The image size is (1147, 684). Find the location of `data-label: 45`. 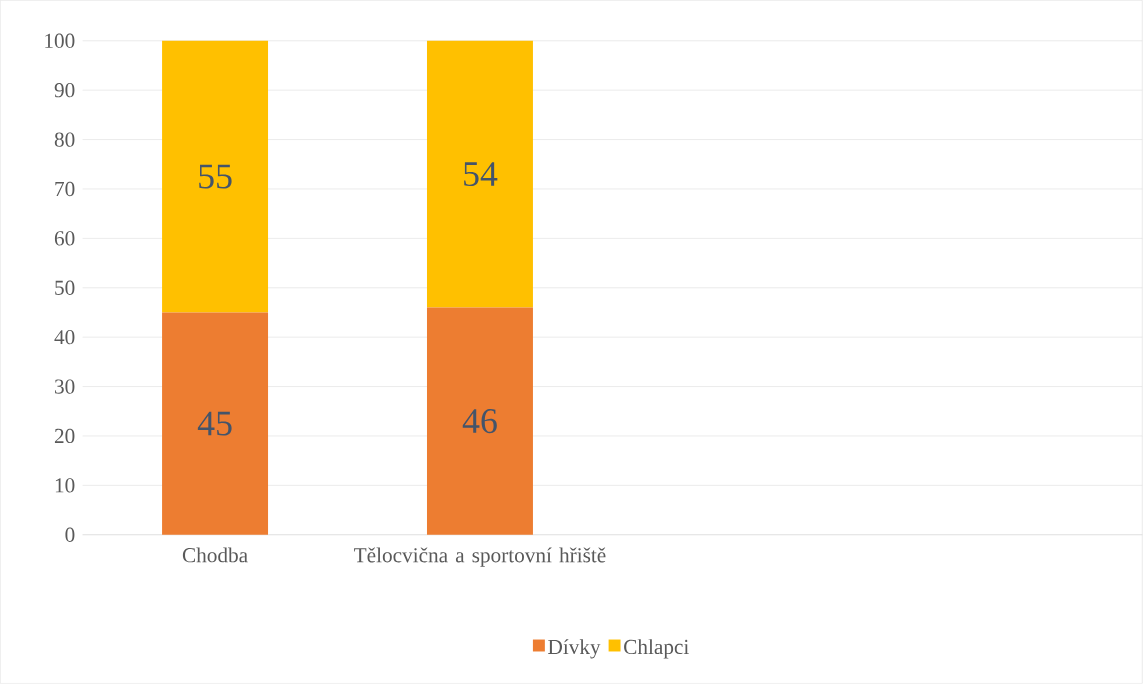

data-label: 45 is located at coordinates (214, 423).